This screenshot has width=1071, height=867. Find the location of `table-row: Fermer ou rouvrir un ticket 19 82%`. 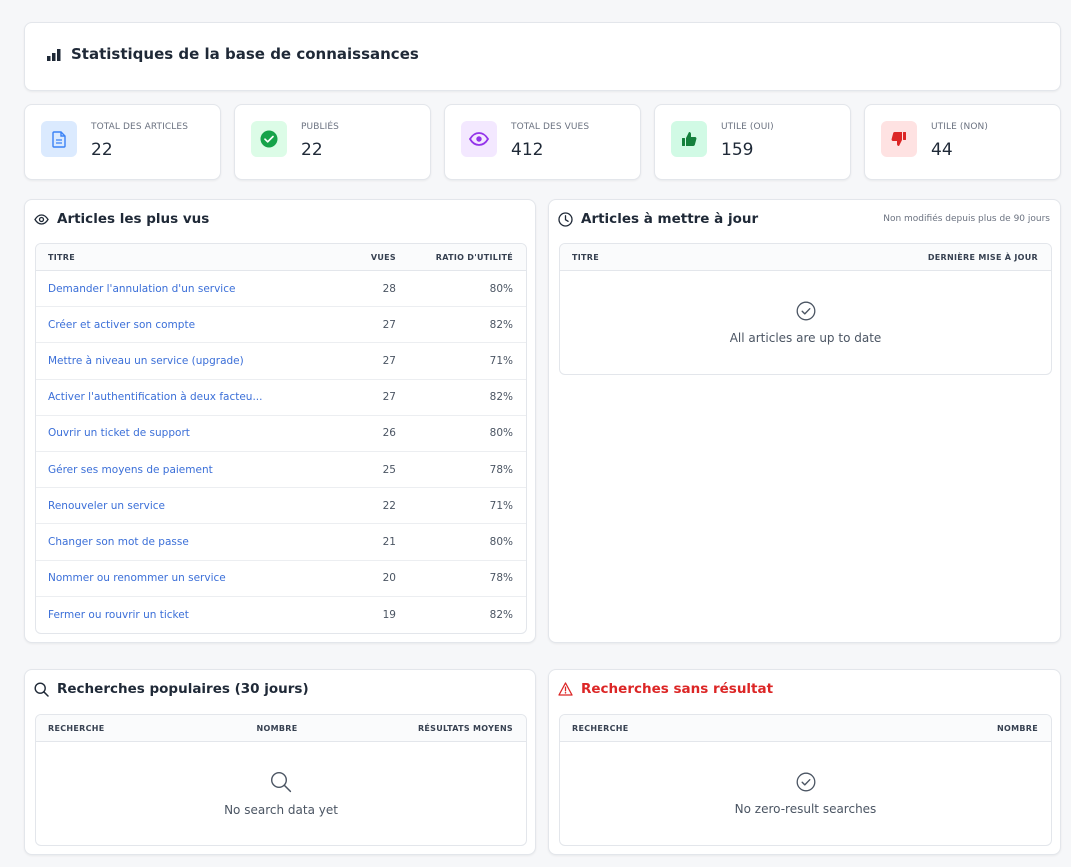

table-row: Fermer ou rouvrir un ticket 19 82% is located at coordinates (281, 615).